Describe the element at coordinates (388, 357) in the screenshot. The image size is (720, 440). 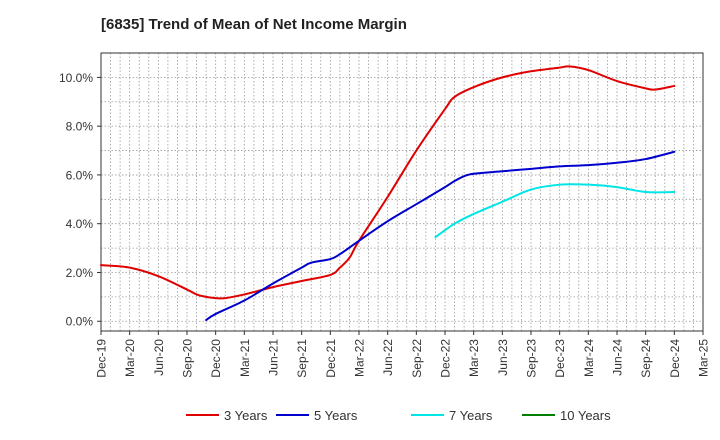
I see `x-tick-label: Jun-22` at that location.